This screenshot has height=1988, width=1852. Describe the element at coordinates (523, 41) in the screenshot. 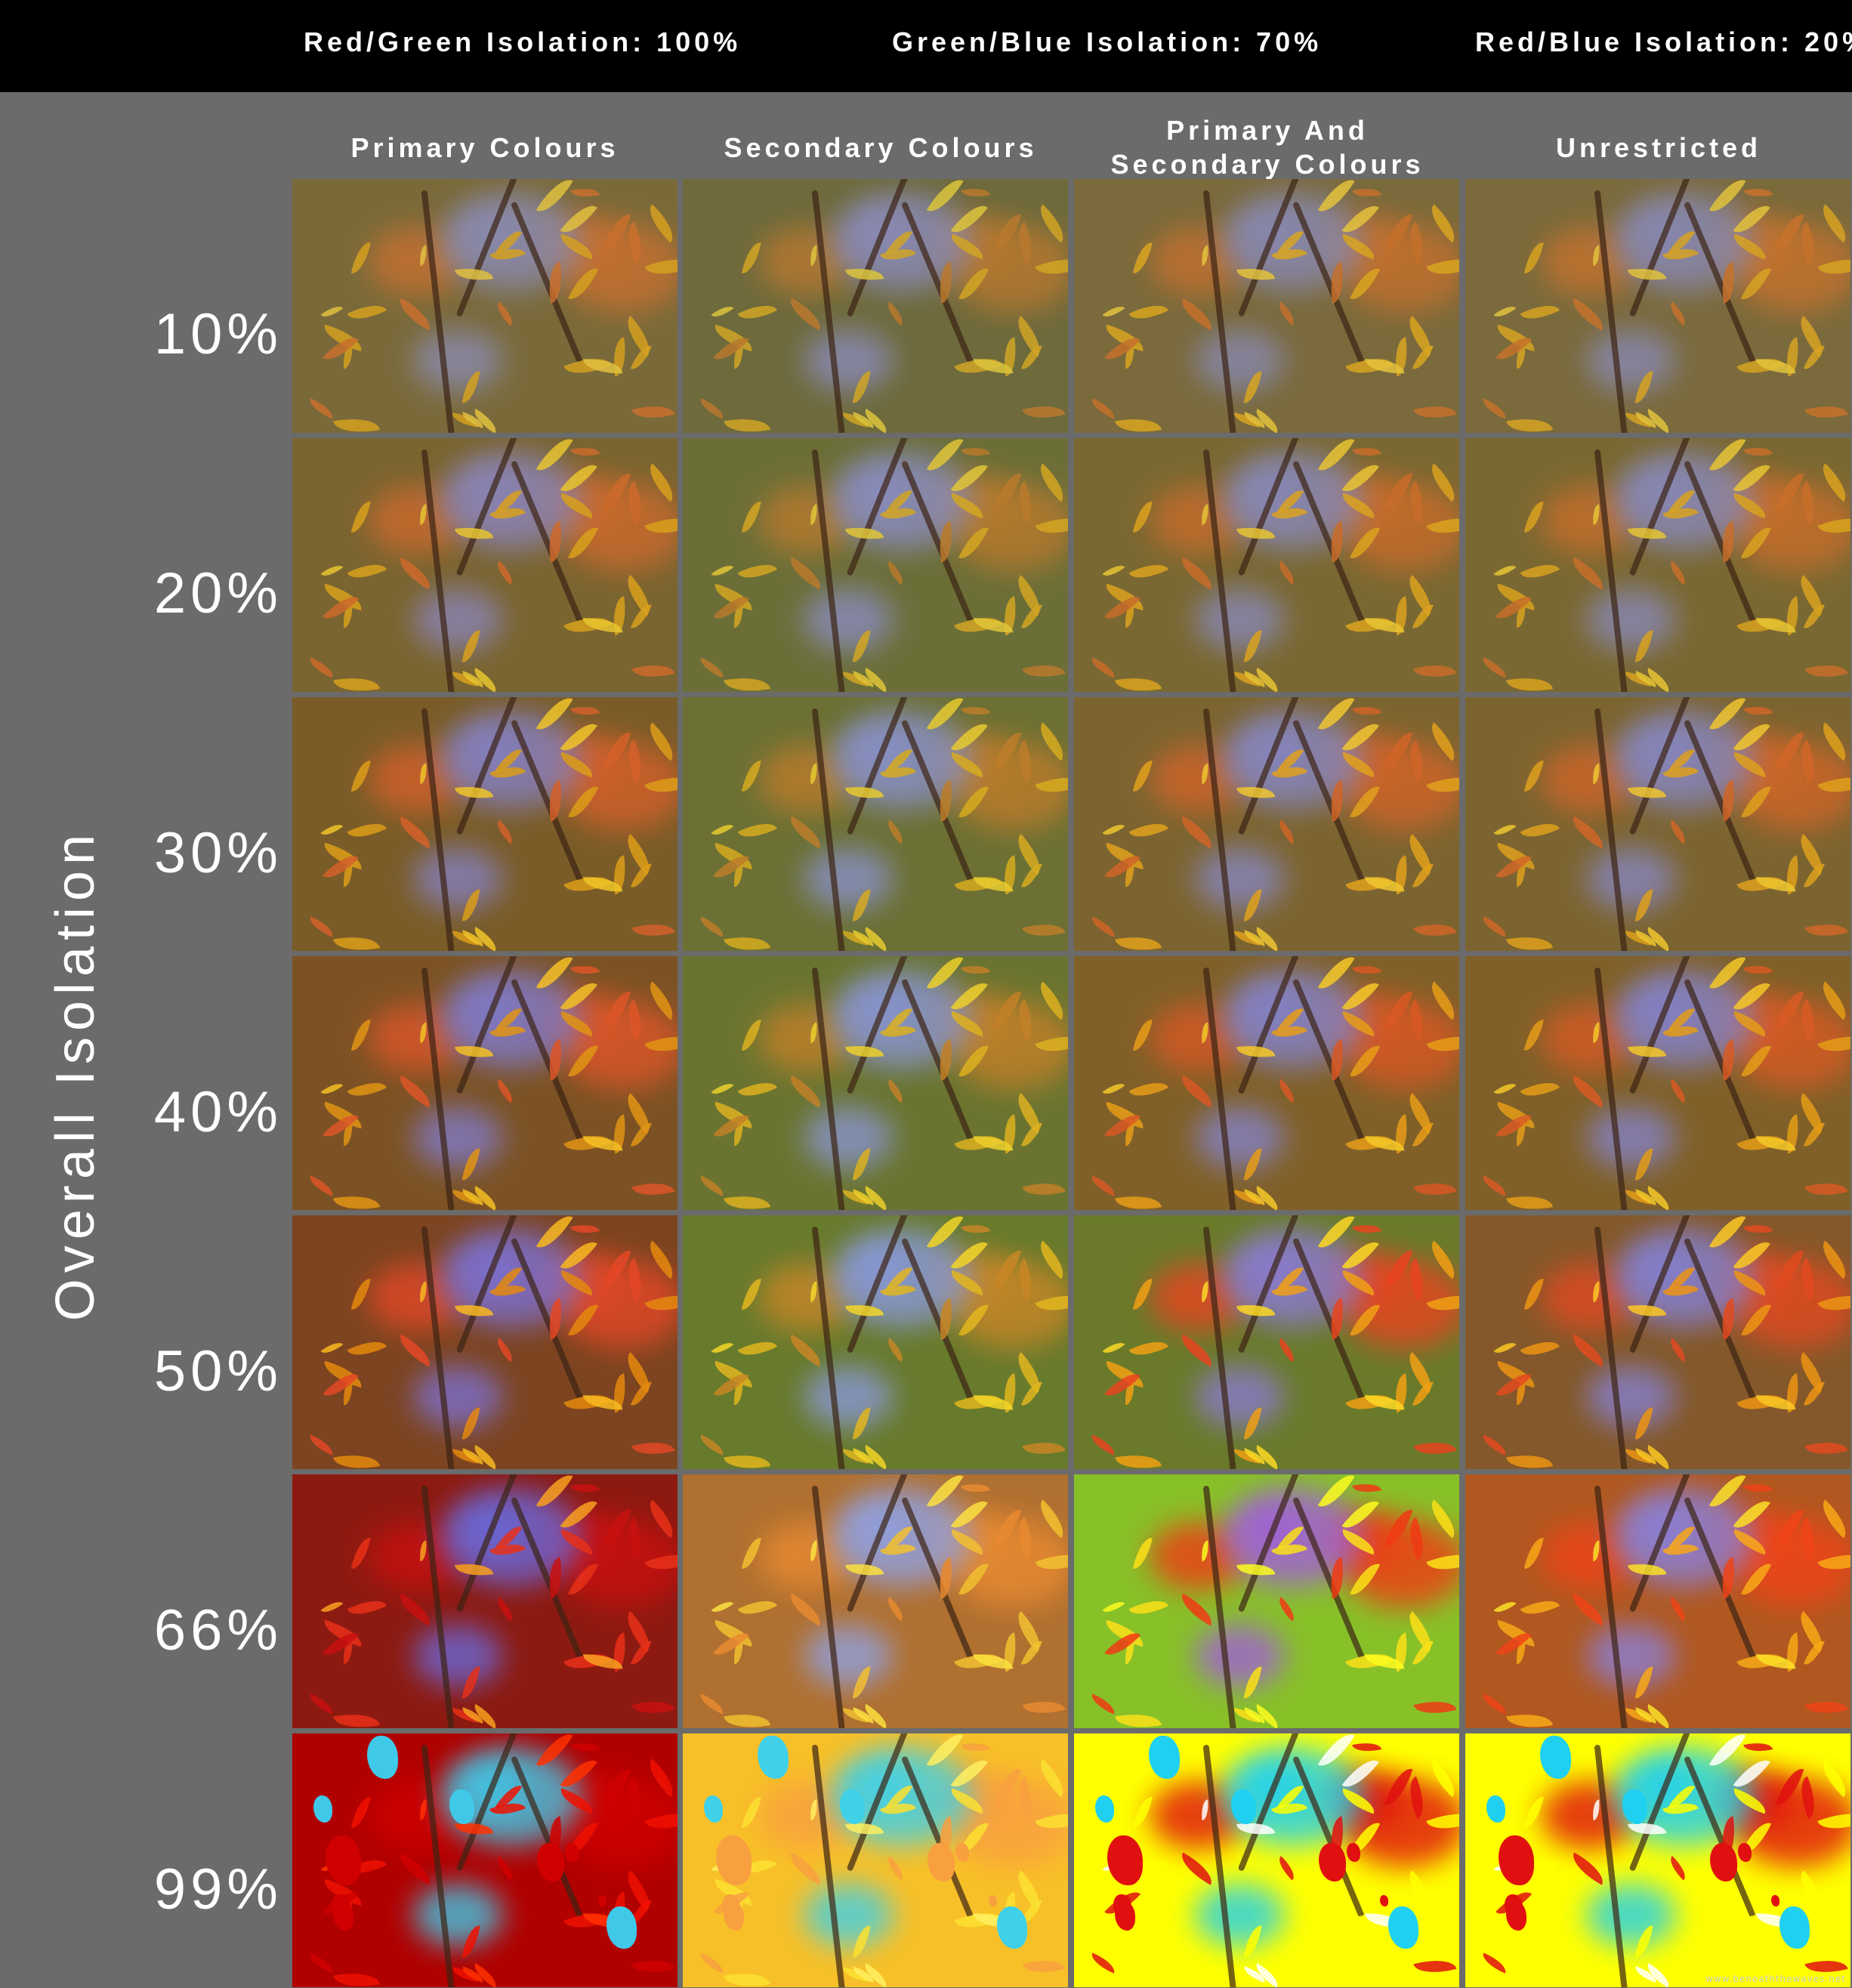

I see `red-green-isolation-label: Red/Green Isolation: 100%` at that location.